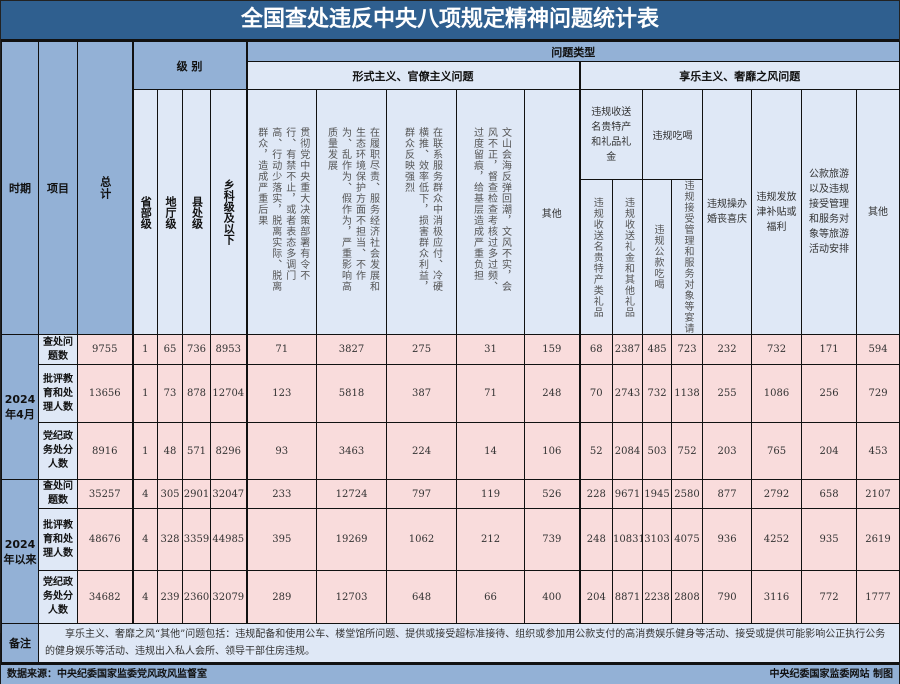 The image size is (900, 684). What do you see at coordinates (422, 494) in the screenshot?
I see `table-cell: 797` at bounding box center [422, 494].